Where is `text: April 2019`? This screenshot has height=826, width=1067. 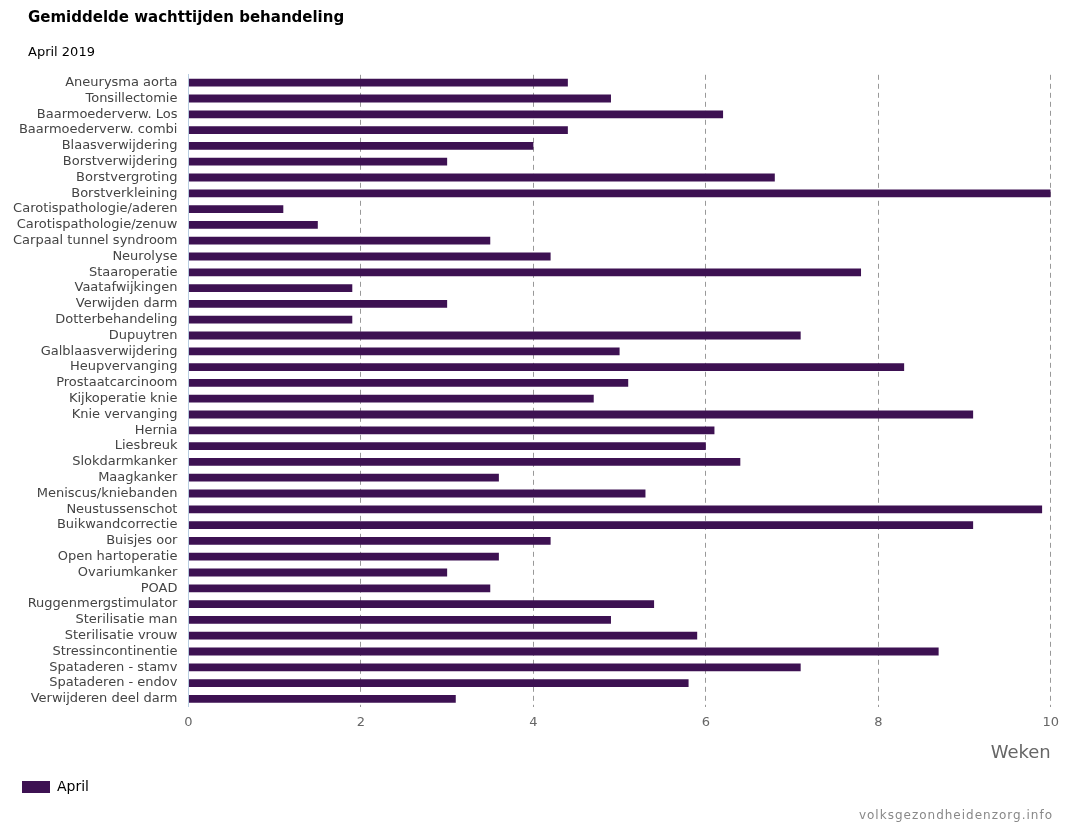 text: April 2019 is located at coordinates (61, 51).